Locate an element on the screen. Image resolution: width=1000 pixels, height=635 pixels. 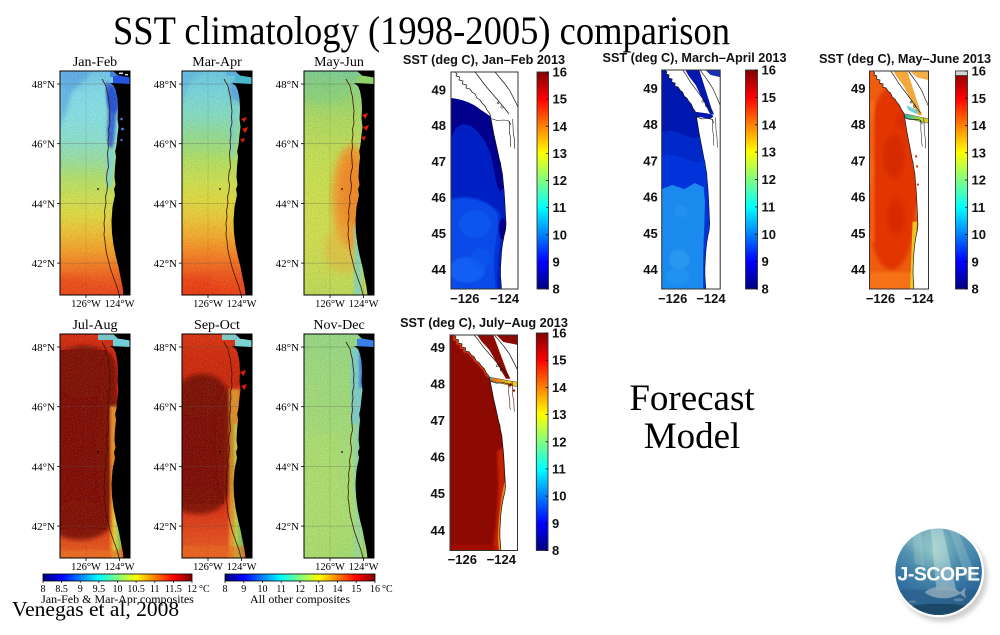
svg-text: SST (deg C), July–Aug 2013 is located at coordinates (484, 323).